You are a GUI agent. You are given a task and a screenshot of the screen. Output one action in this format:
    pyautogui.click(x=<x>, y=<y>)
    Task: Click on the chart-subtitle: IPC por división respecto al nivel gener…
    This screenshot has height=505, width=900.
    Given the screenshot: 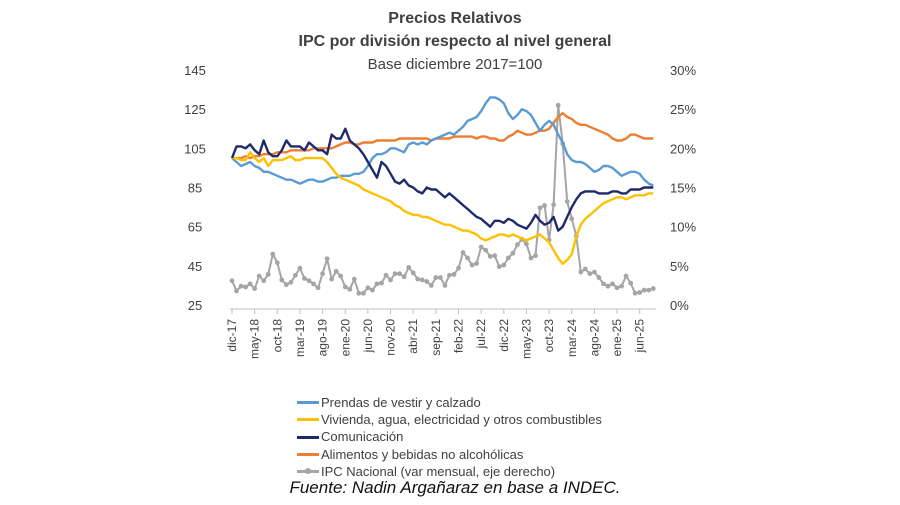 What is the action you would take?
    pyautogui.click(x=455, y=41)
    